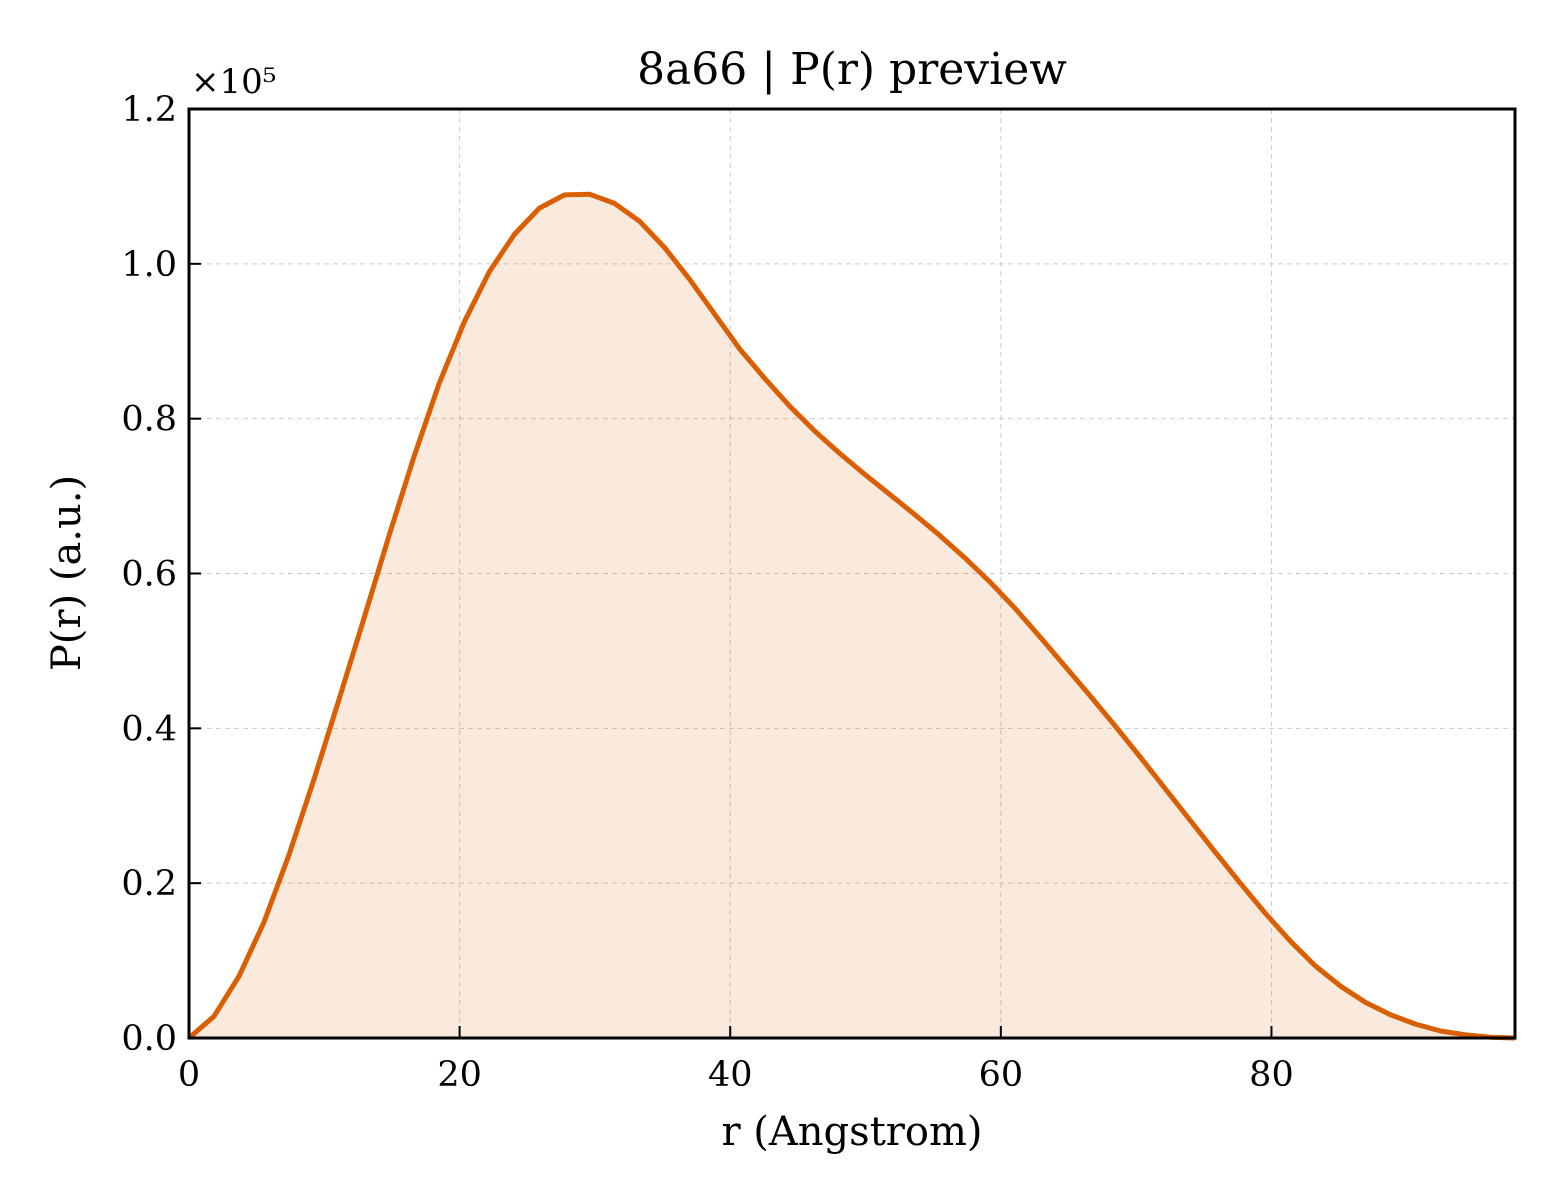 This screenshot has height=1200, width=1560. Describe the element at coordinates (149, 265) in the screenshot. I see `y-tick-label: 1.0` at that location.